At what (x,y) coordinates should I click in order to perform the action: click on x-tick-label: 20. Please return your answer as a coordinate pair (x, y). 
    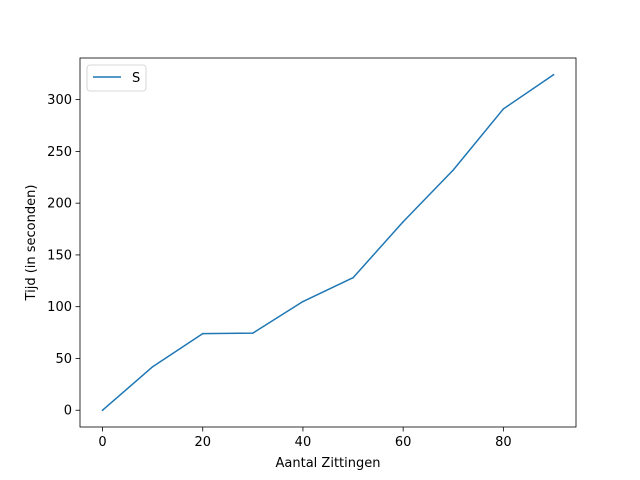
    Looking at the image, I should click on (202, 442).